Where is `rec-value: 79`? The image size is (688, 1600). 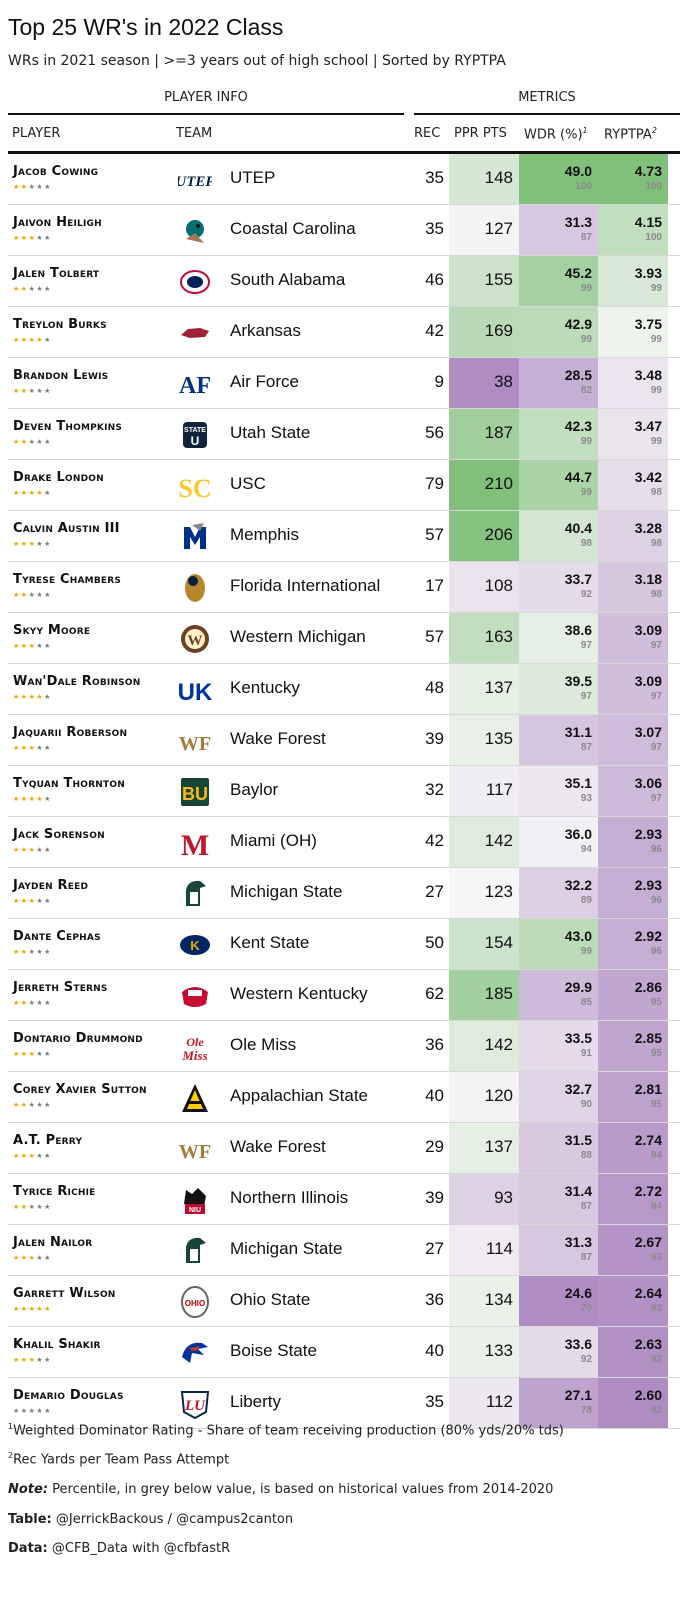
rec-value: 79 is located at coordinates (434, 483).